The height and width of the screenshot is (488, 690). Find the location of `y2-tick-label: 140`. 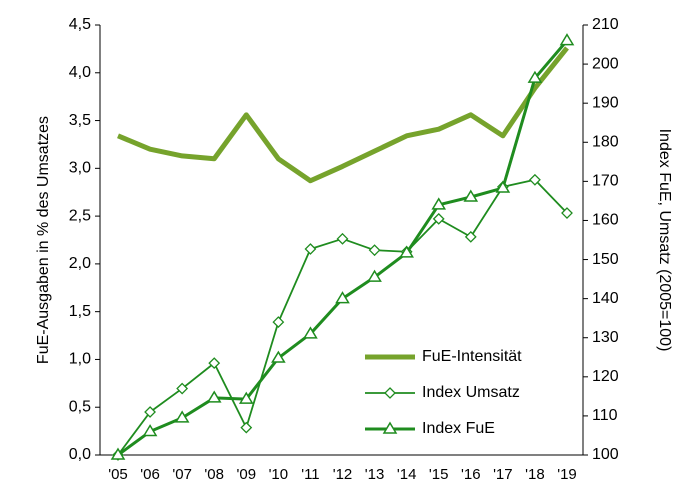

y2-tick-label: 140 is located at coordinates (605, 298).